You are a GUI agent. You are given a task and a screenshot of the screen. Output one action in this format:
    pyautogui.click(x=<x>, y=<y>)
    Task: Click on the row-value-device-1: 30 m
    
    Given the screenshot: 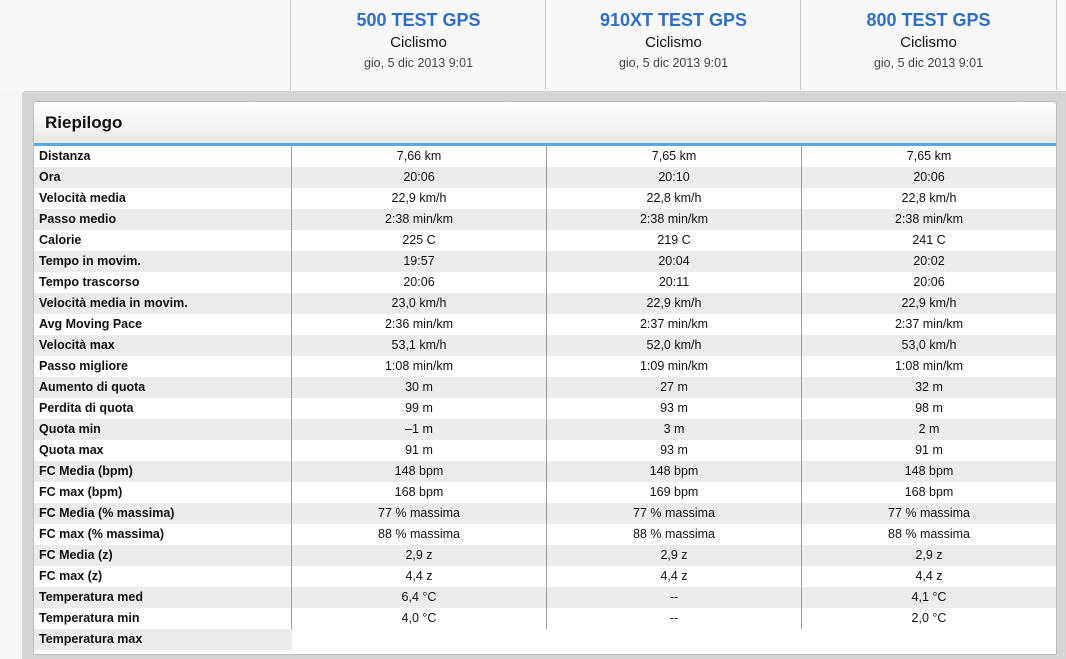 What is the action you would take?
    pyautogui.click(x=419, y=387)
    